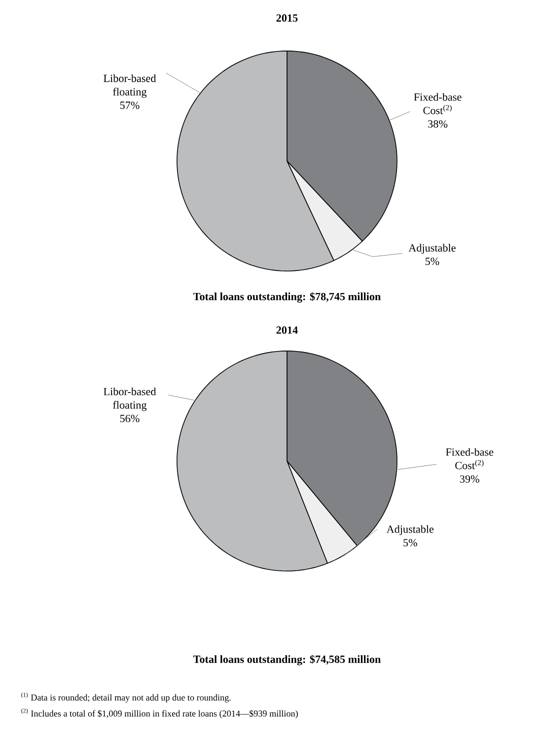 The height and width of the screenshot is (730, 556). Describe the element at coordinates (126, 697) in the screenshot. I see `text: $^{(1)}$ Data is rounded; detail may not add up due to rounding.` at that location.